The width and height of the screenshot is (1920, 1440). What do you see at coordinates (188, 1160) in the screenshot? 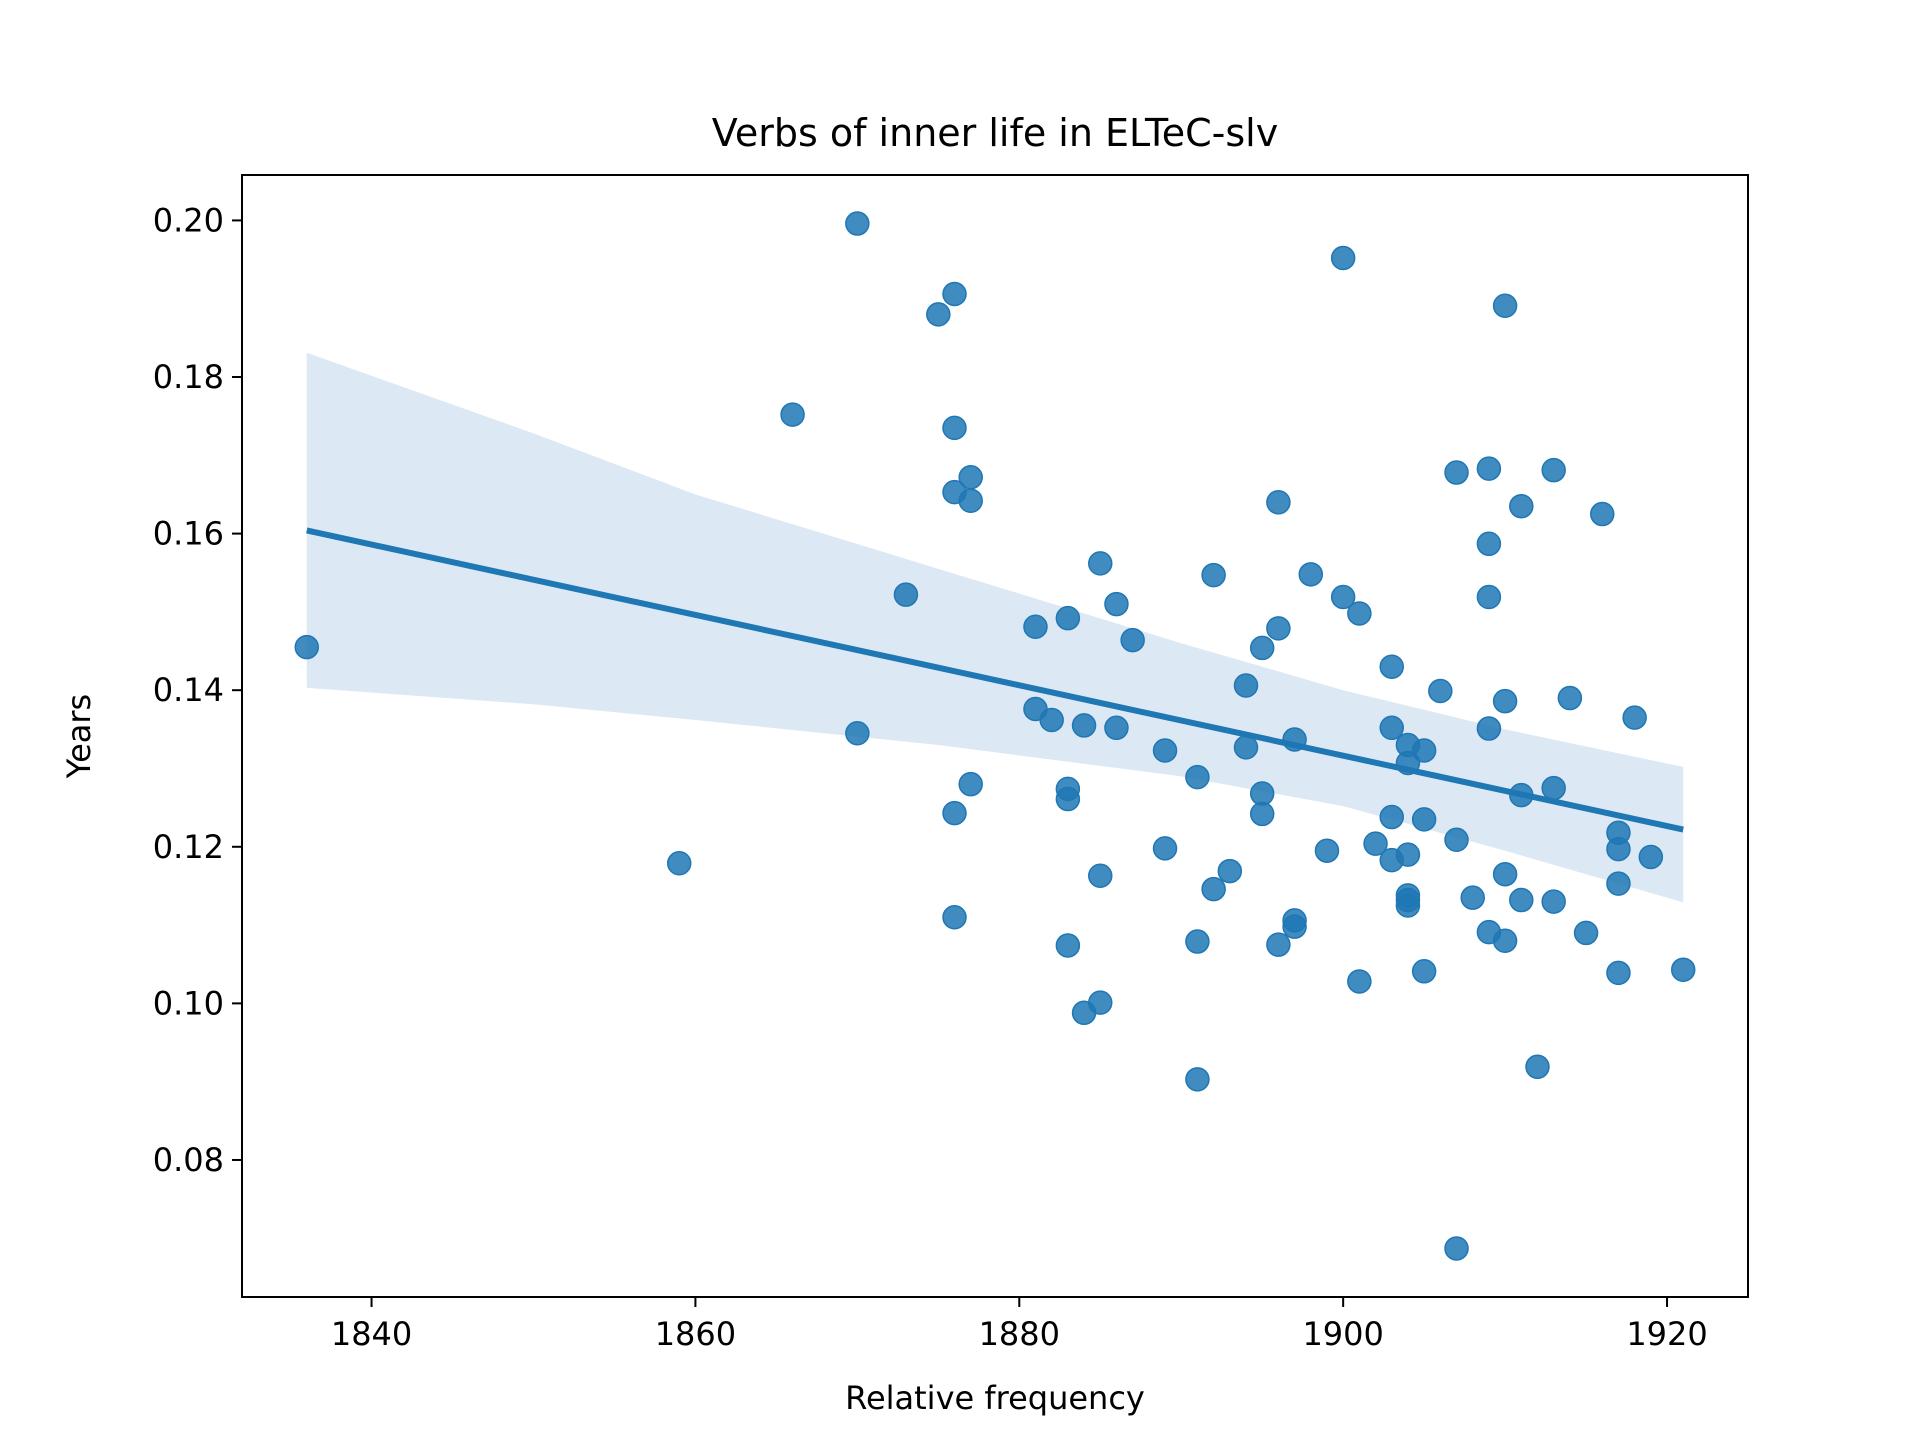
I see `y-tick-label: 0.08` at bounding box center [188, 1160].